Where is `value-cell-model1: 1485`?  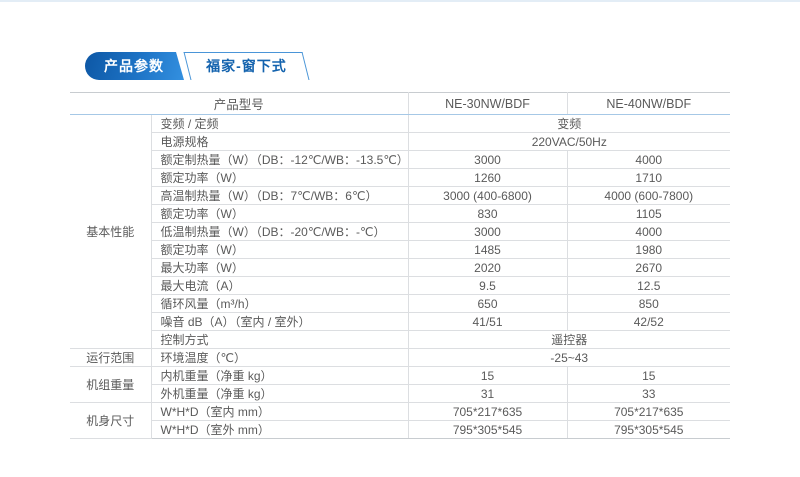 value-cell-model1: 1485 is located at coordinates (487, 249).